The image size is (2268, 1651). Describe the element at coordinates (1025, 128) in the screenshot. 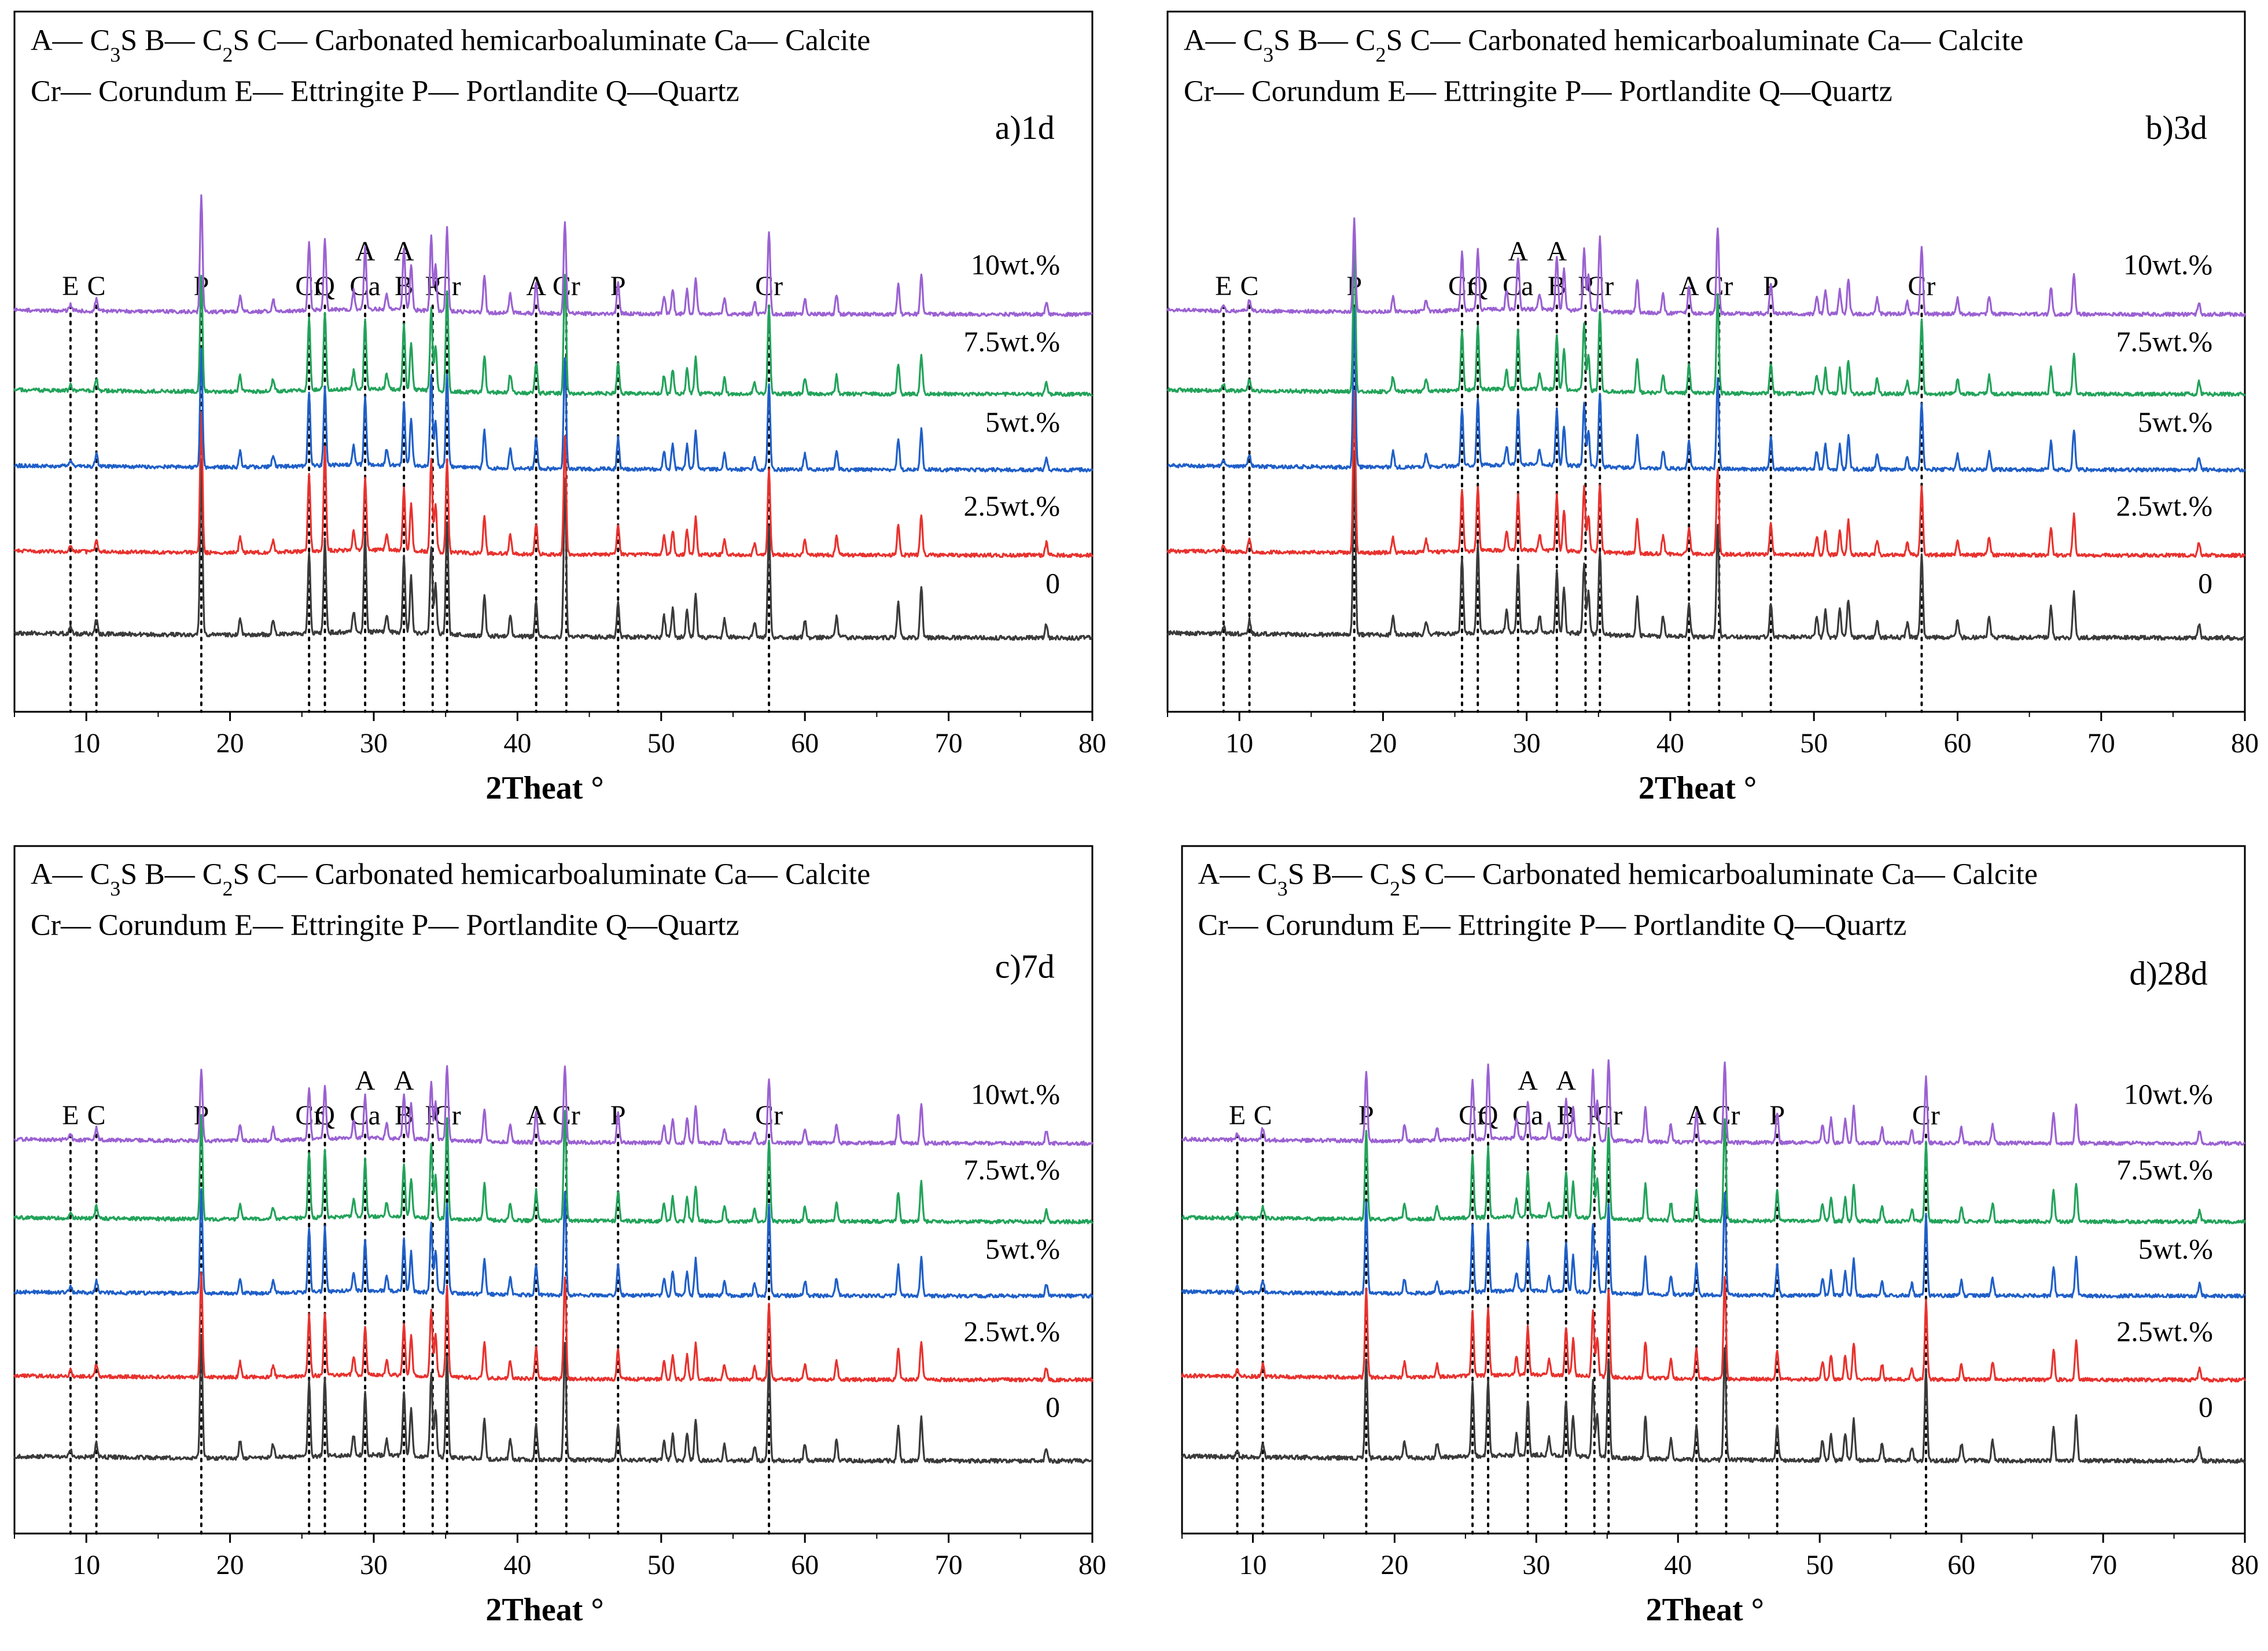

I see `panel-title: a)1d` at that location.